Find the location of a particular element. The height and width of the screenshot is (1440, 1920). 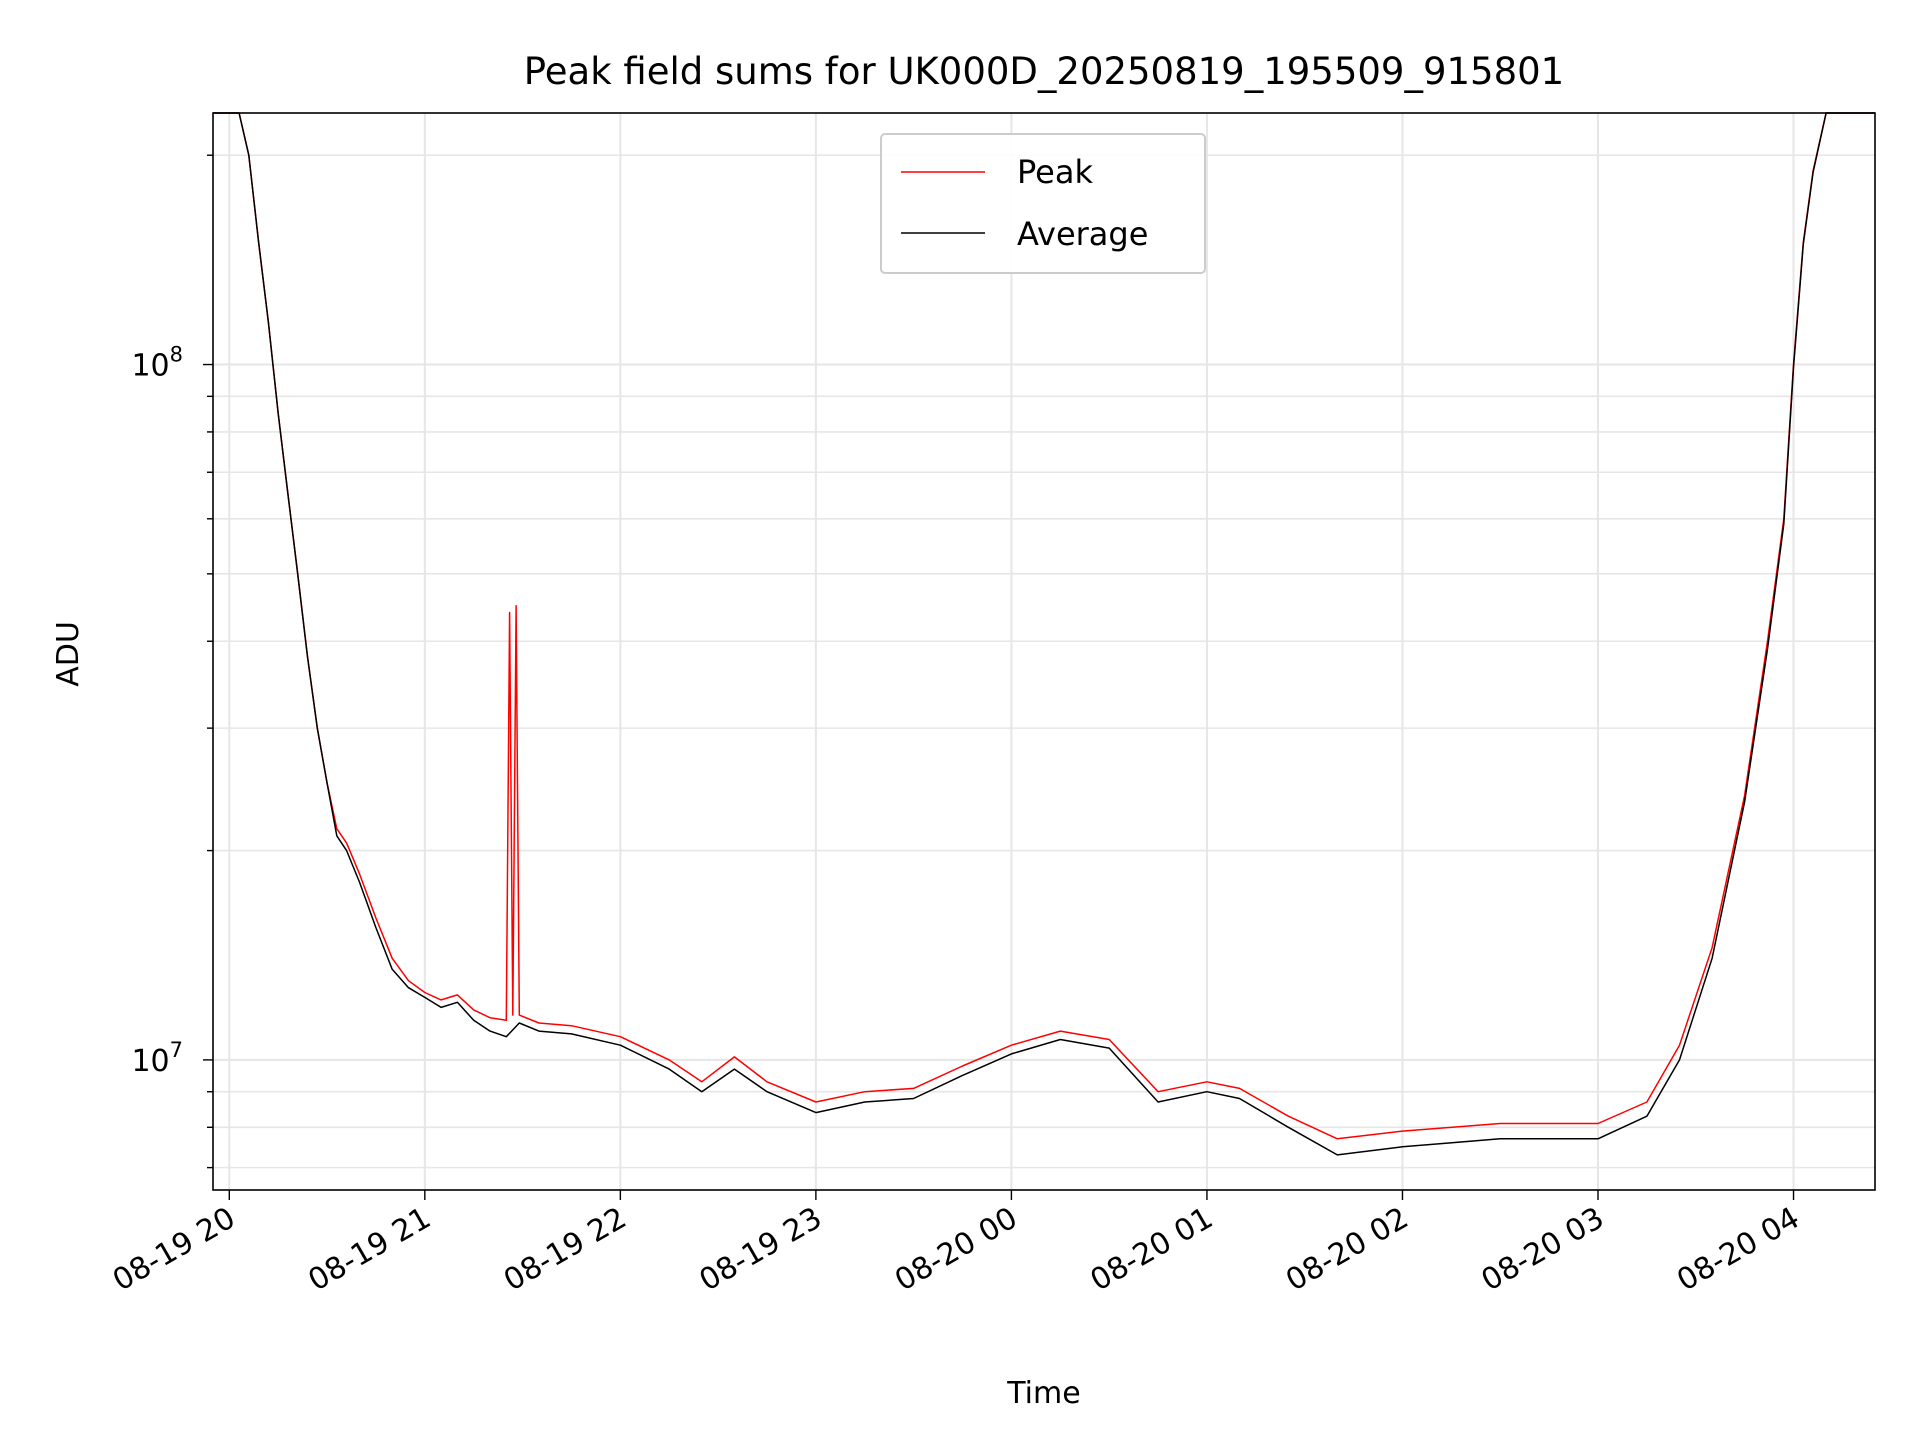

y-axis-label: ADU is located at coordinates (68, 654).